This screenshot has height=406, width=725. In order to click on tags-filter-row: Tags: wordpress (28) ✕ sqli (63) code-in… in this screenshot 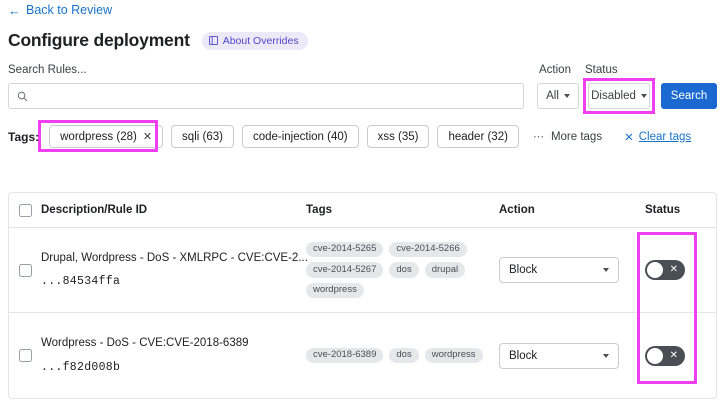, I will do `click(349, 136)`.